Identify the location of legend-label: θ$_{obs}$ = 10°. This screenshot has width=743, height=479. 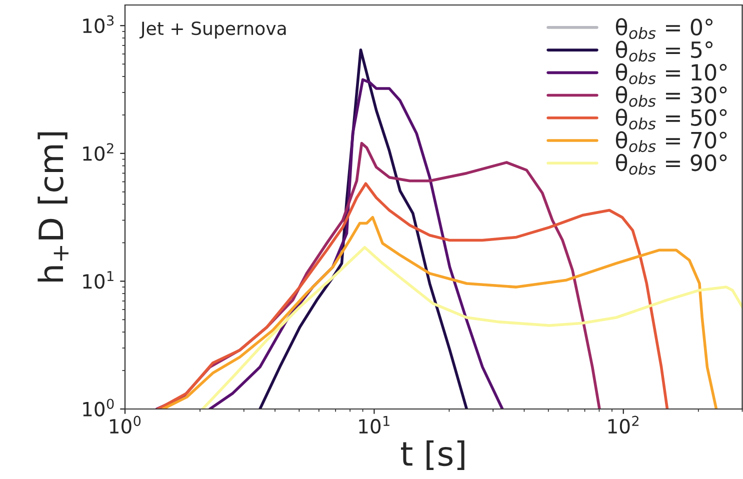
(671, 73).